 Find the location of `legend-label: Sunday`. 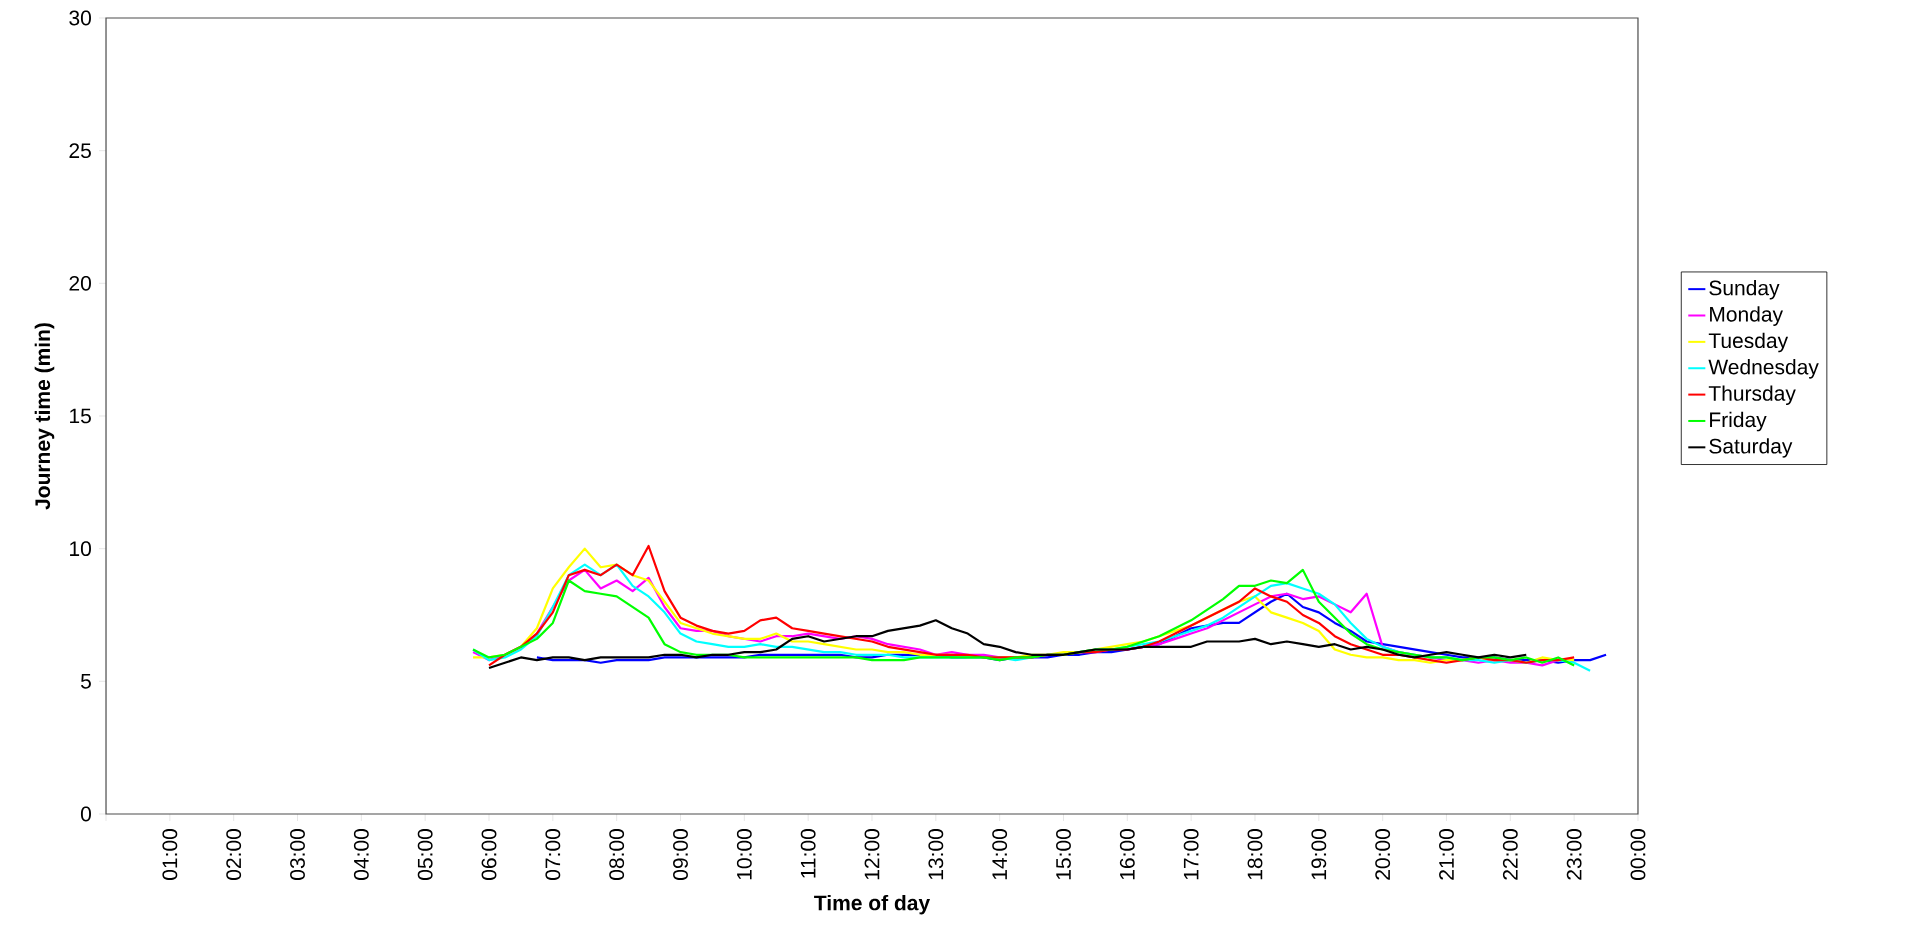

legend-label: Sunday is located at coordinates (1744, 289).